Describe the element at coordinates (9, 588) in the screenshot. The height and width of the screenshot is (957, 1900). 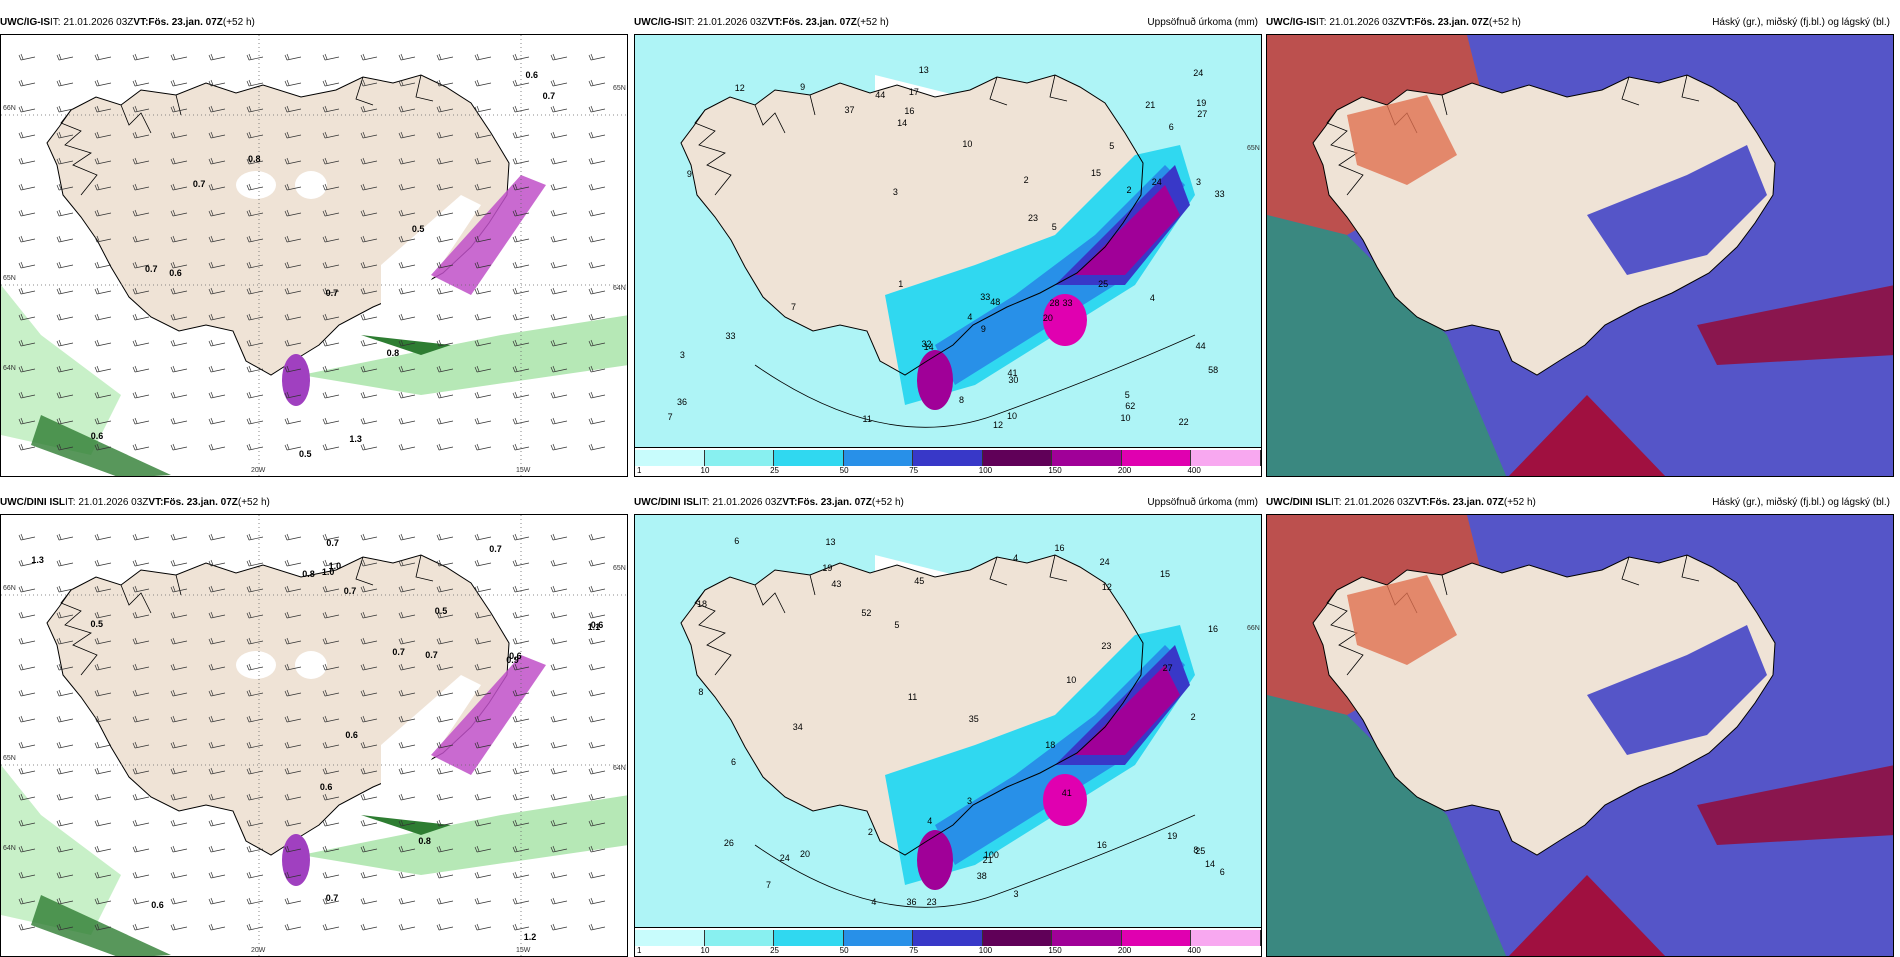
I see `axis-label: 66N` at that location.